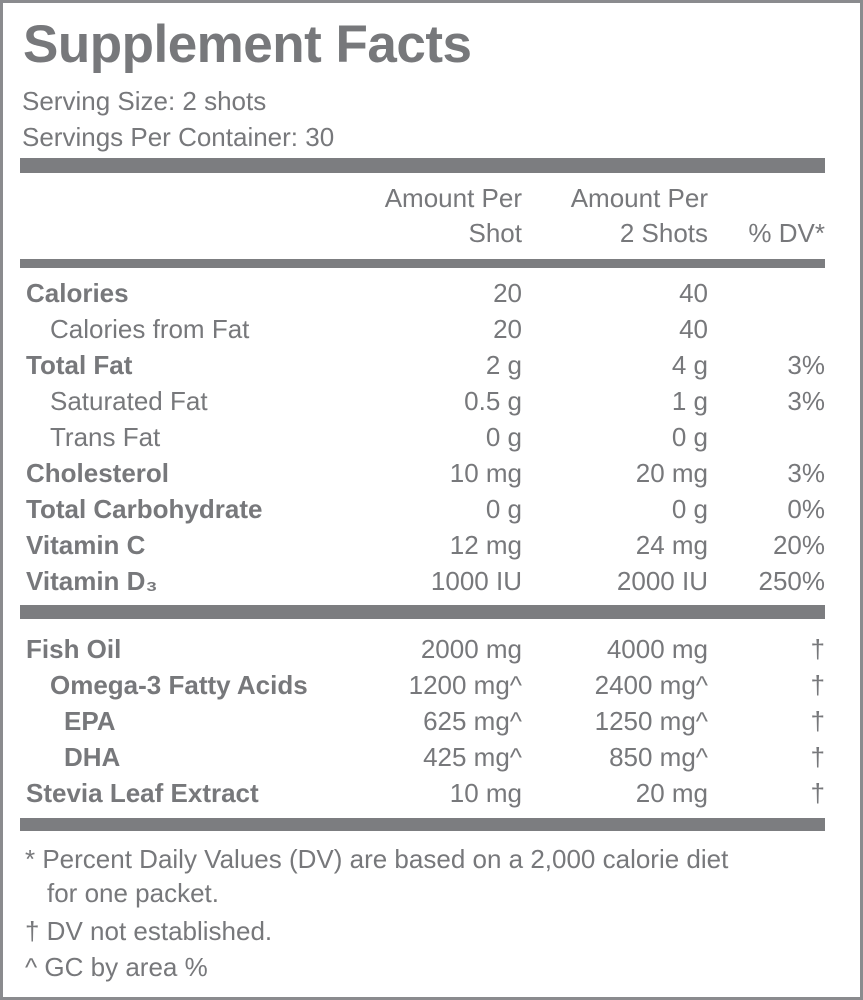  What do you see at coordinates (144, 101) in the screenshot?
I see `serving-size: Serving Size: 2 shots` at bounding box center [144, 101].